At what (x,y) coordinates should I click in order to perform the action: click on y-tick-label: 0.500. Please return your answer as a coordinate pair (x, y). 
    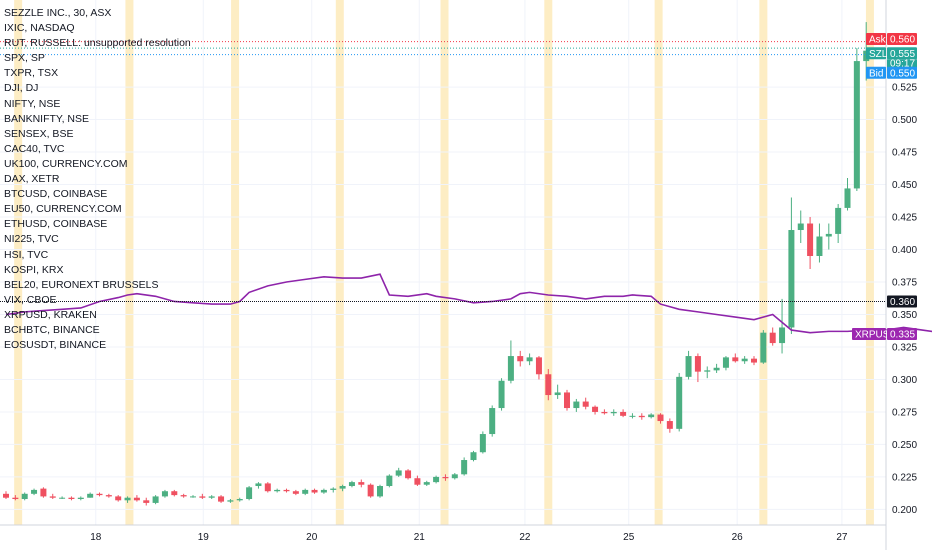
    Looking at the image, I should click on (904, 120).